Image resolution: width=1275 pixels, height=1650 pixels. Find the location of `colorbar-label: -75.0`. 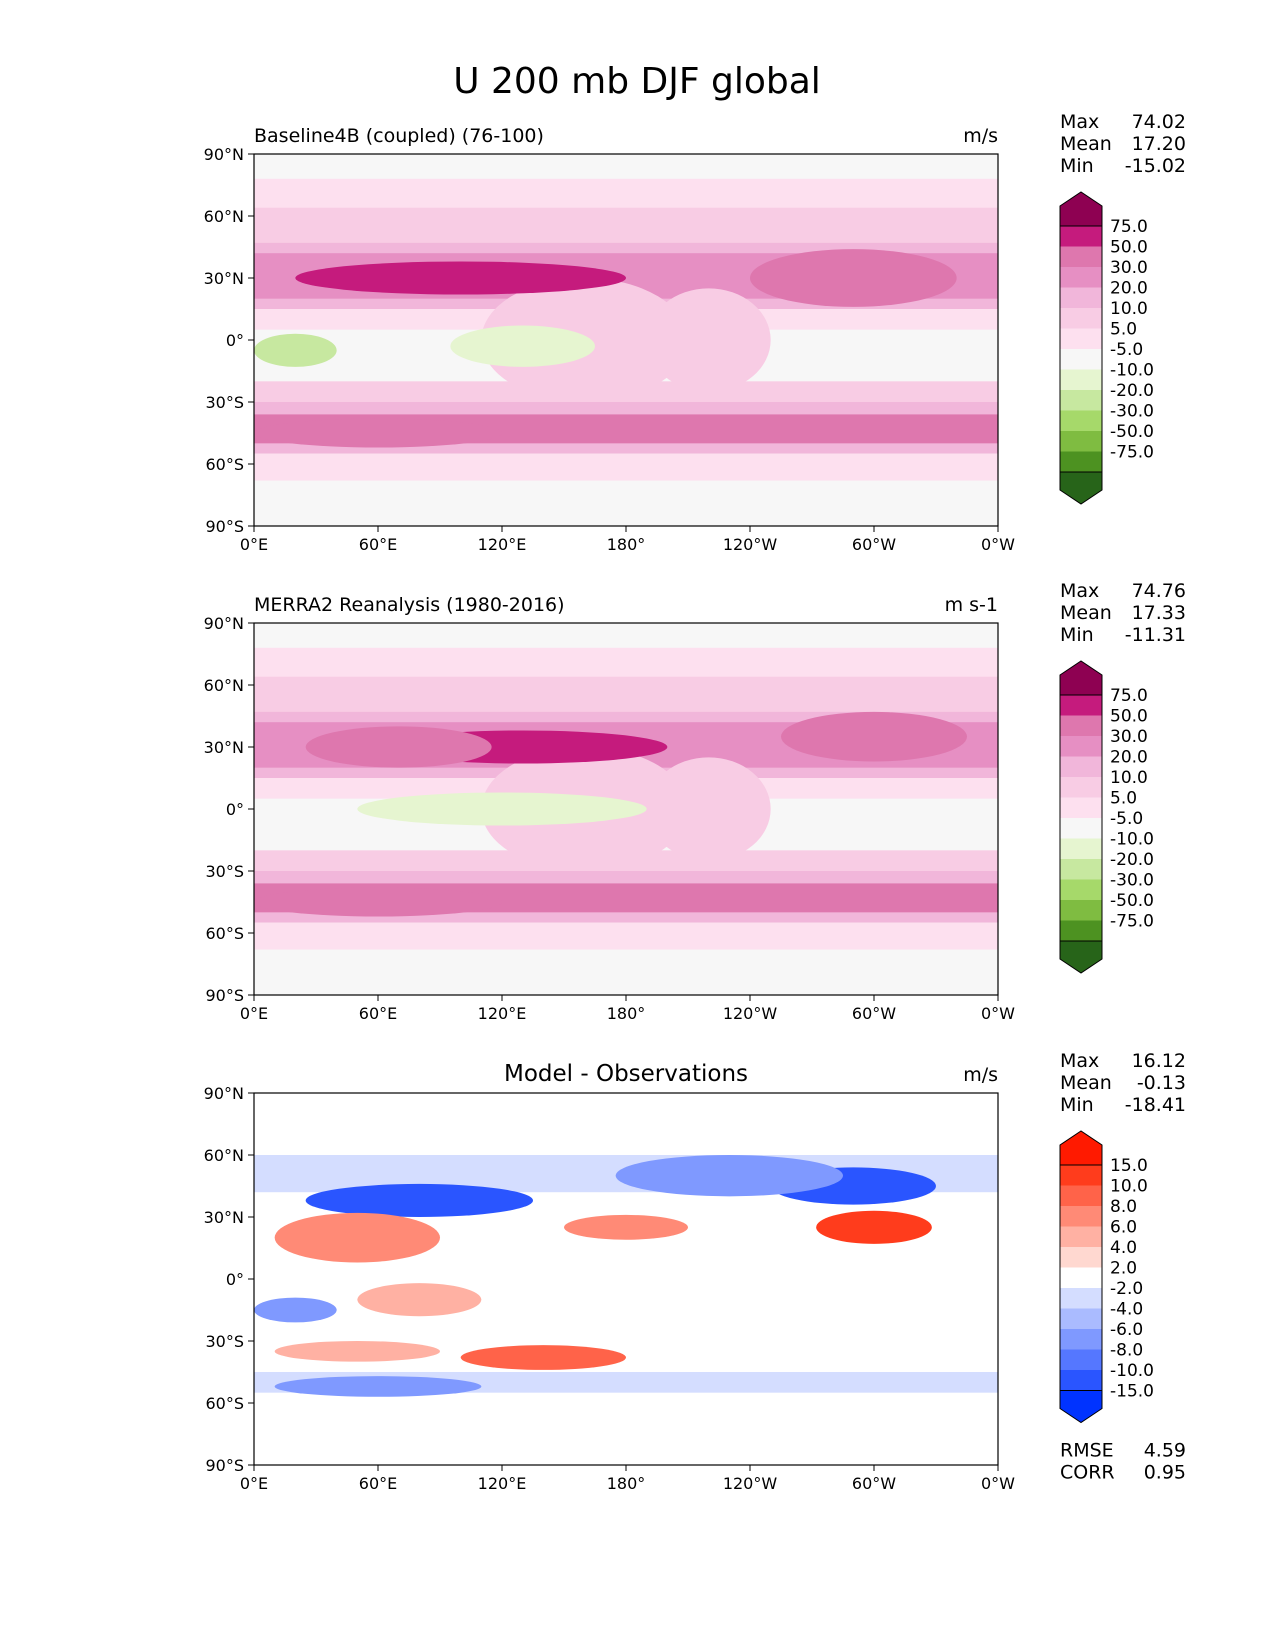

colorbar-label: -75.0 is located at coordinates (1132, 453).